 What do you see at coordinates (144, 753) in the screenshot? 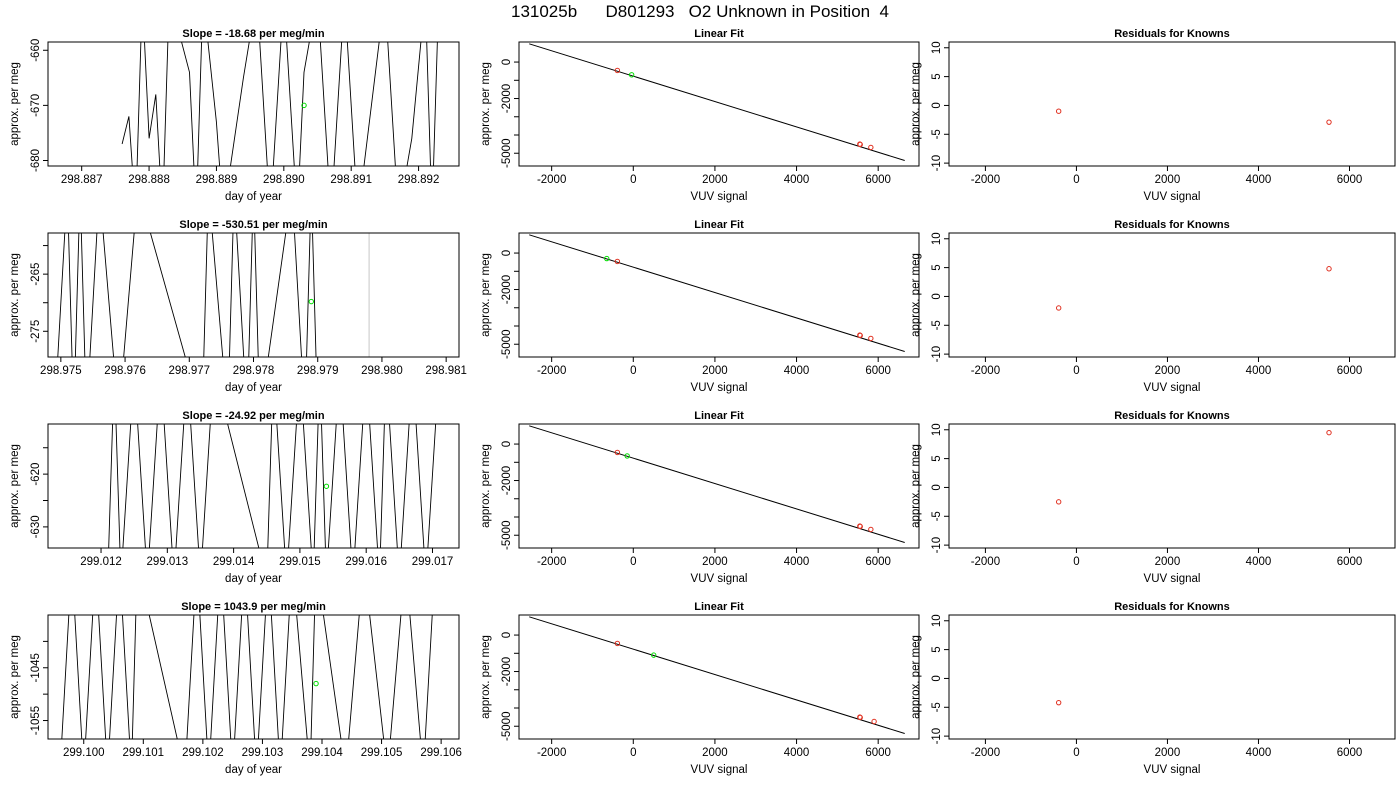
I see `x-tick-label: 299.101` at bounding box center [144, 753].